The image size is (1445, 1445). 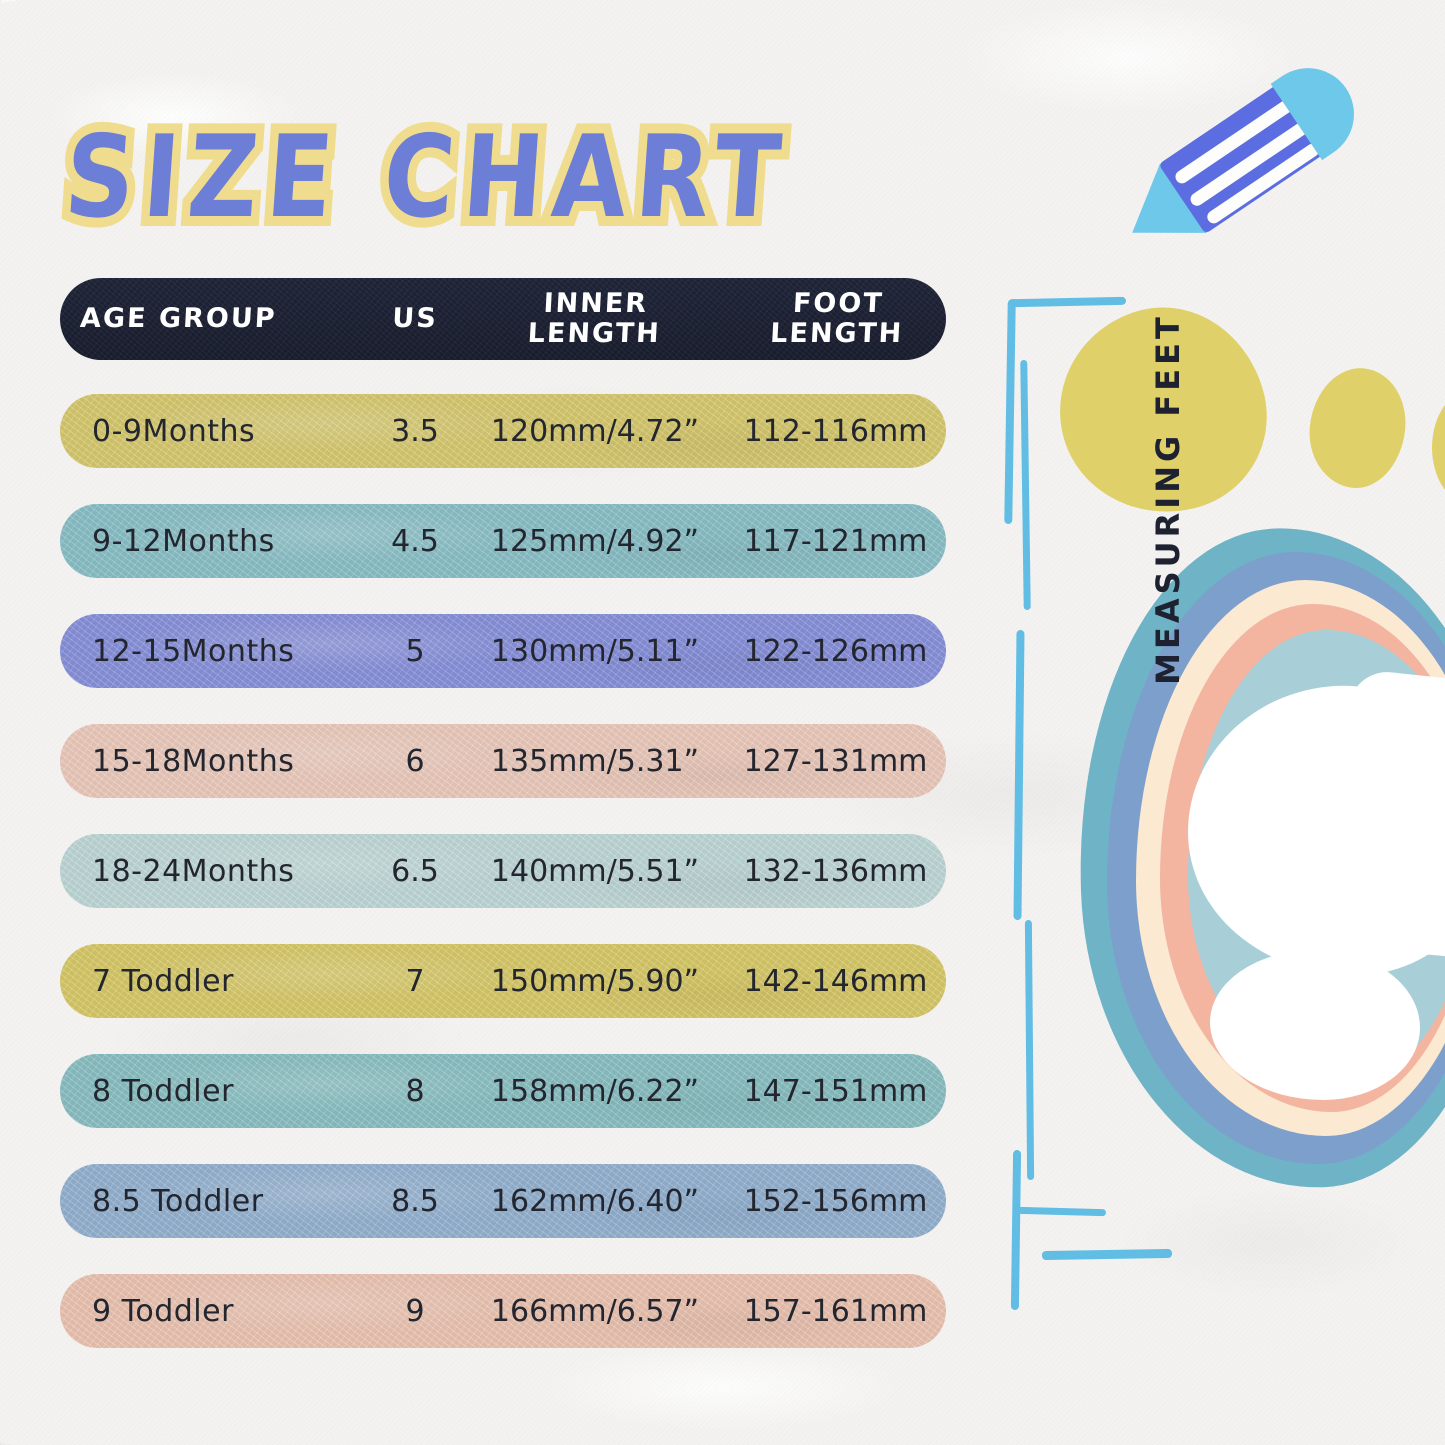 I want to click on table-row: 9-12Months 4.5 125mm/4.92” 117-121mm, so click(x=503, y=541).